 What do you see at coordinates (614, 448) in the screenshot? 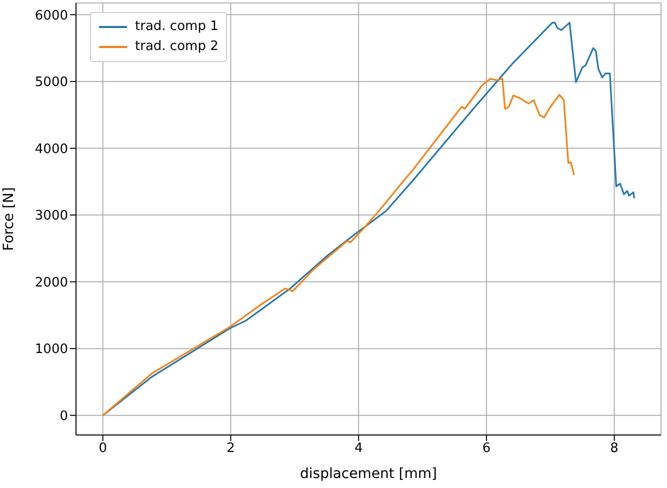
I see `x-tick-label: 8` at bounding box center [614, 448].